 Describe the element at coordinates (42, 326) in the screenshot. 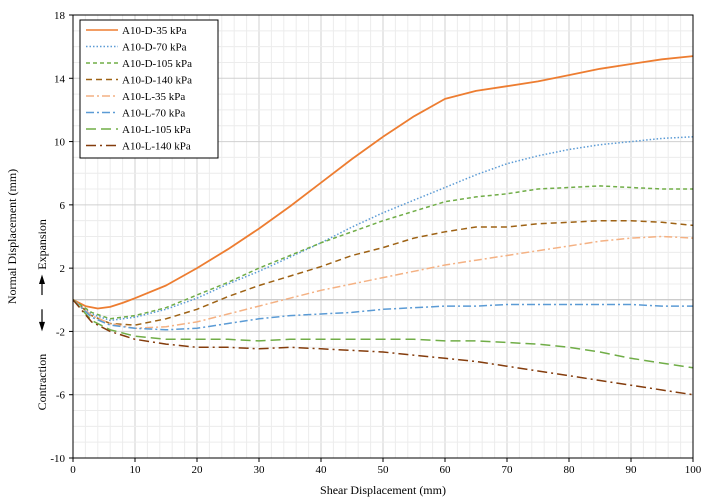

I see `contraction-arrow-head` at that location.